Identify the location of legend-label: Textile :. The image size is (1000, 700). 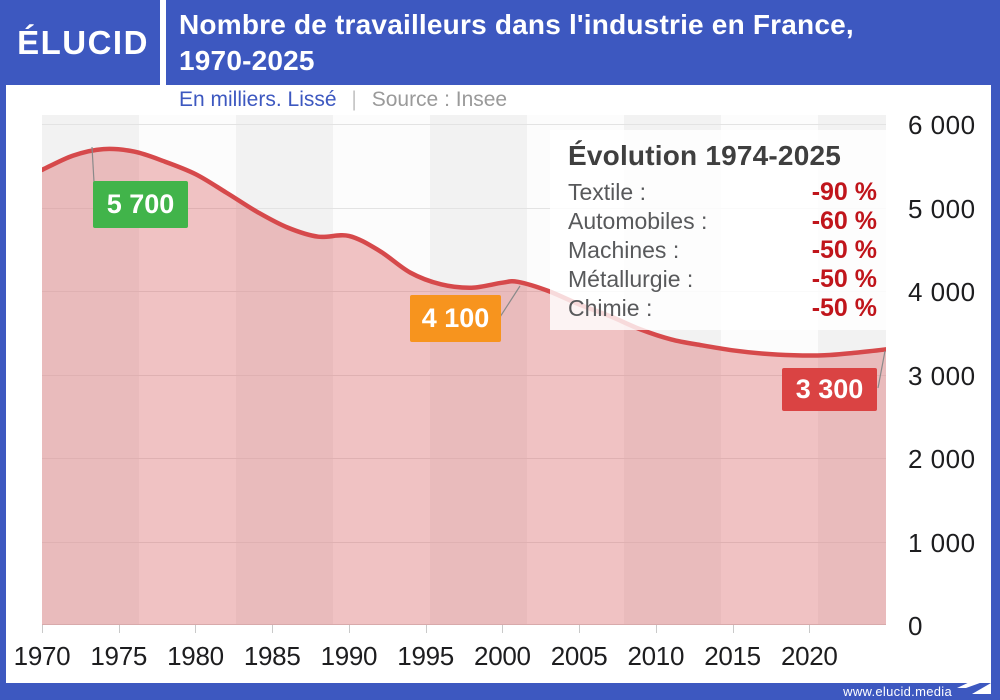
(607, 192).